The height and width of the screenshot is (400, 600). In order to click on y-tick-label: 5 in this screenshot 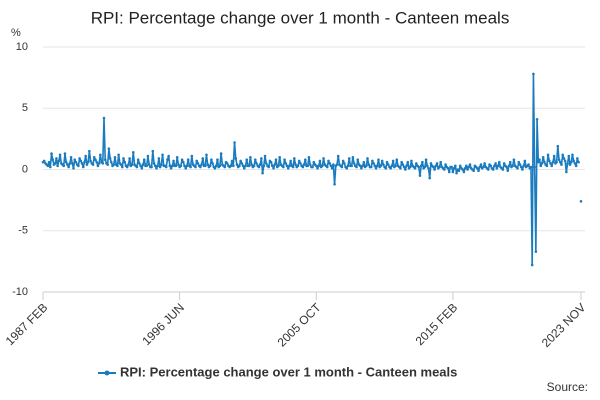, I will do `click(25, 108)`.